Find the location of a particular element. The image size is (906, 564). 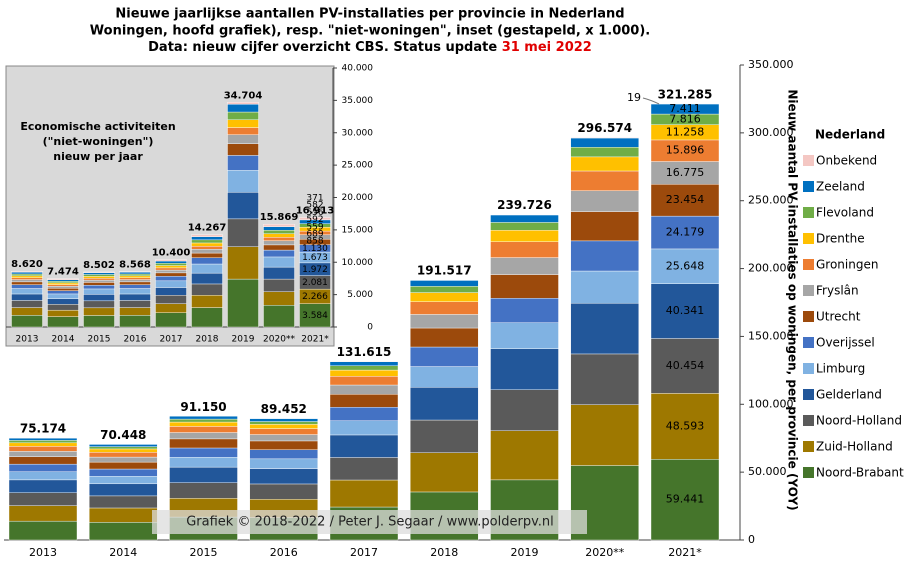

total-label: 75.174 is located at coordinates (43, 428).